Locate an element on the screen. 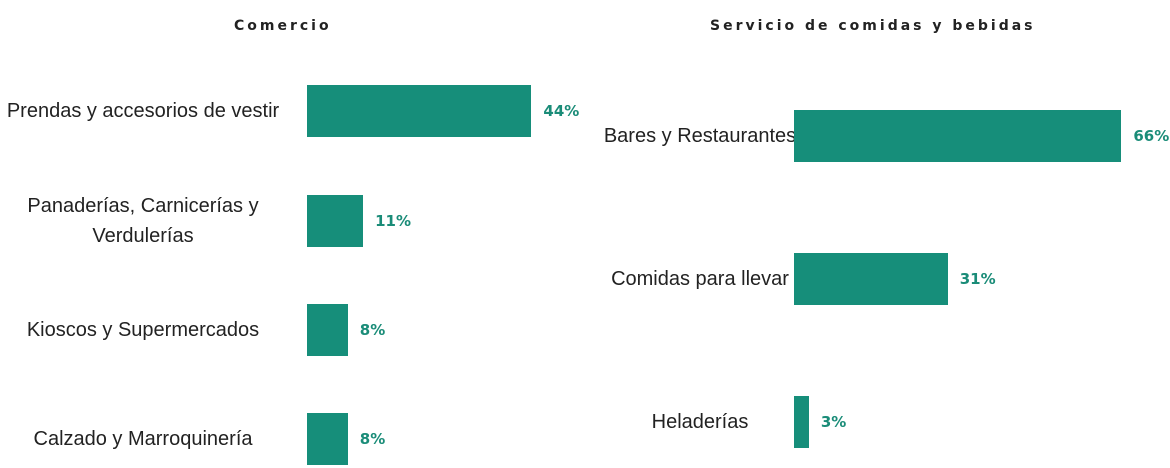 This screenshot has width=1170, height=468. value-label: 3% is located at coordinates (833, 422).